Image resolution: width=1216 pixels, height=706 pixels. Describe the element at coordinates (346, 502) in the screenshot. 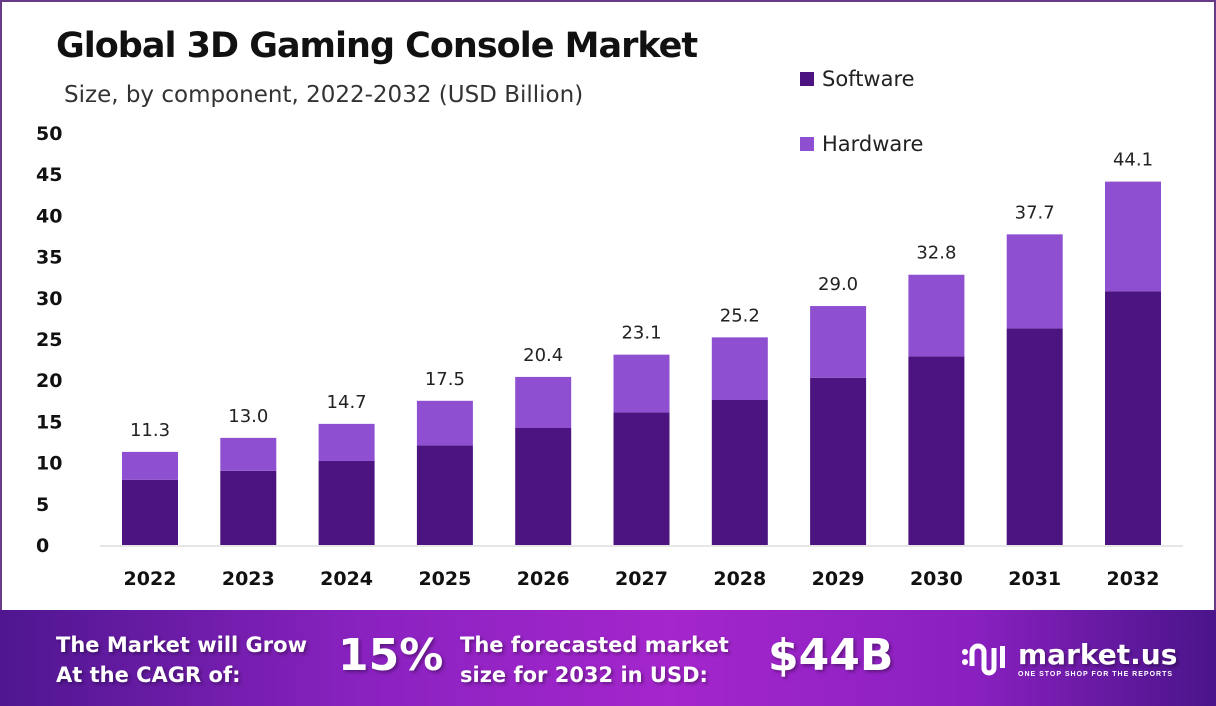

I see `bar-software-2024` at that location.